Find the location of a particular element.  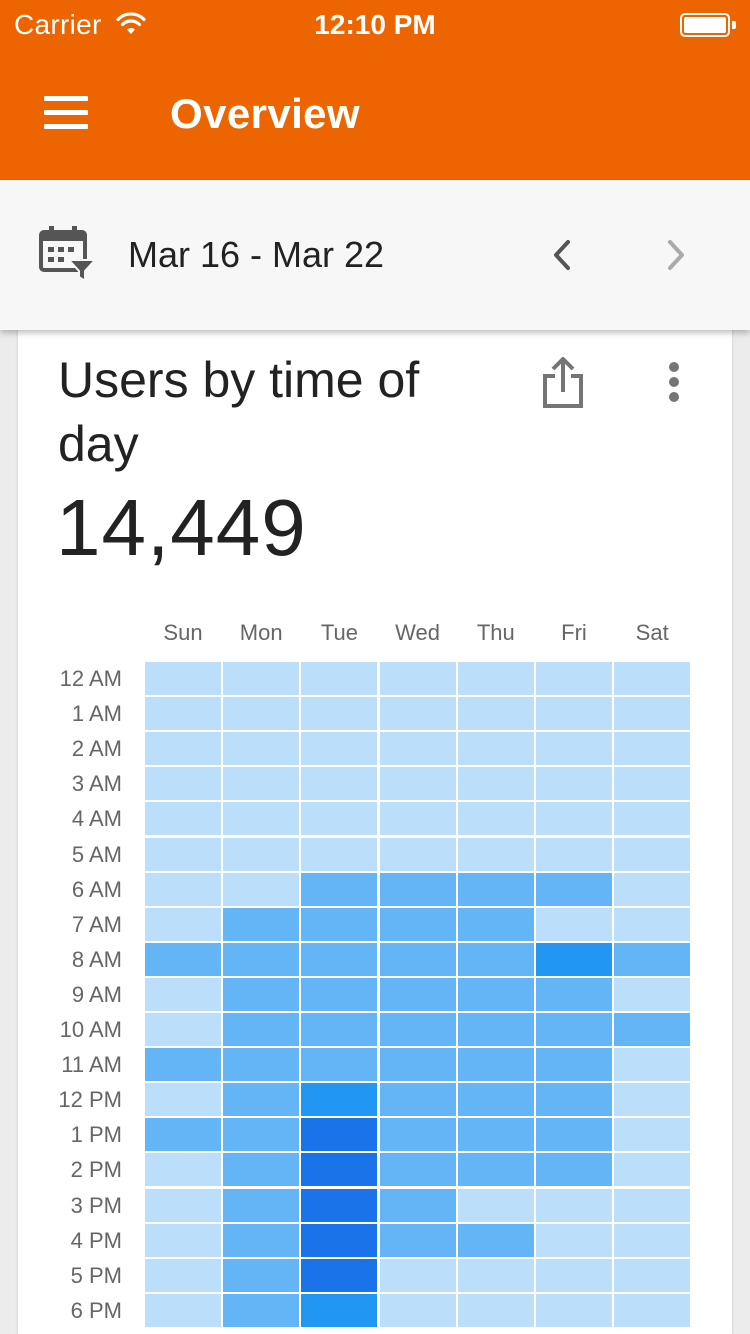

calendar-filter-icon is located at coordinates (68, 254).